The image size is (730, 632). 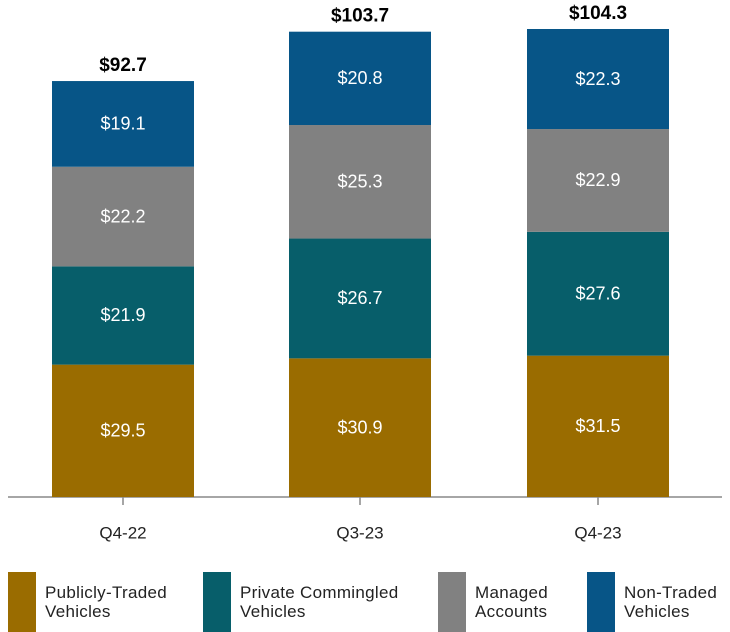 I want to click on data-label: $27.6, so click(x=597, y=293).